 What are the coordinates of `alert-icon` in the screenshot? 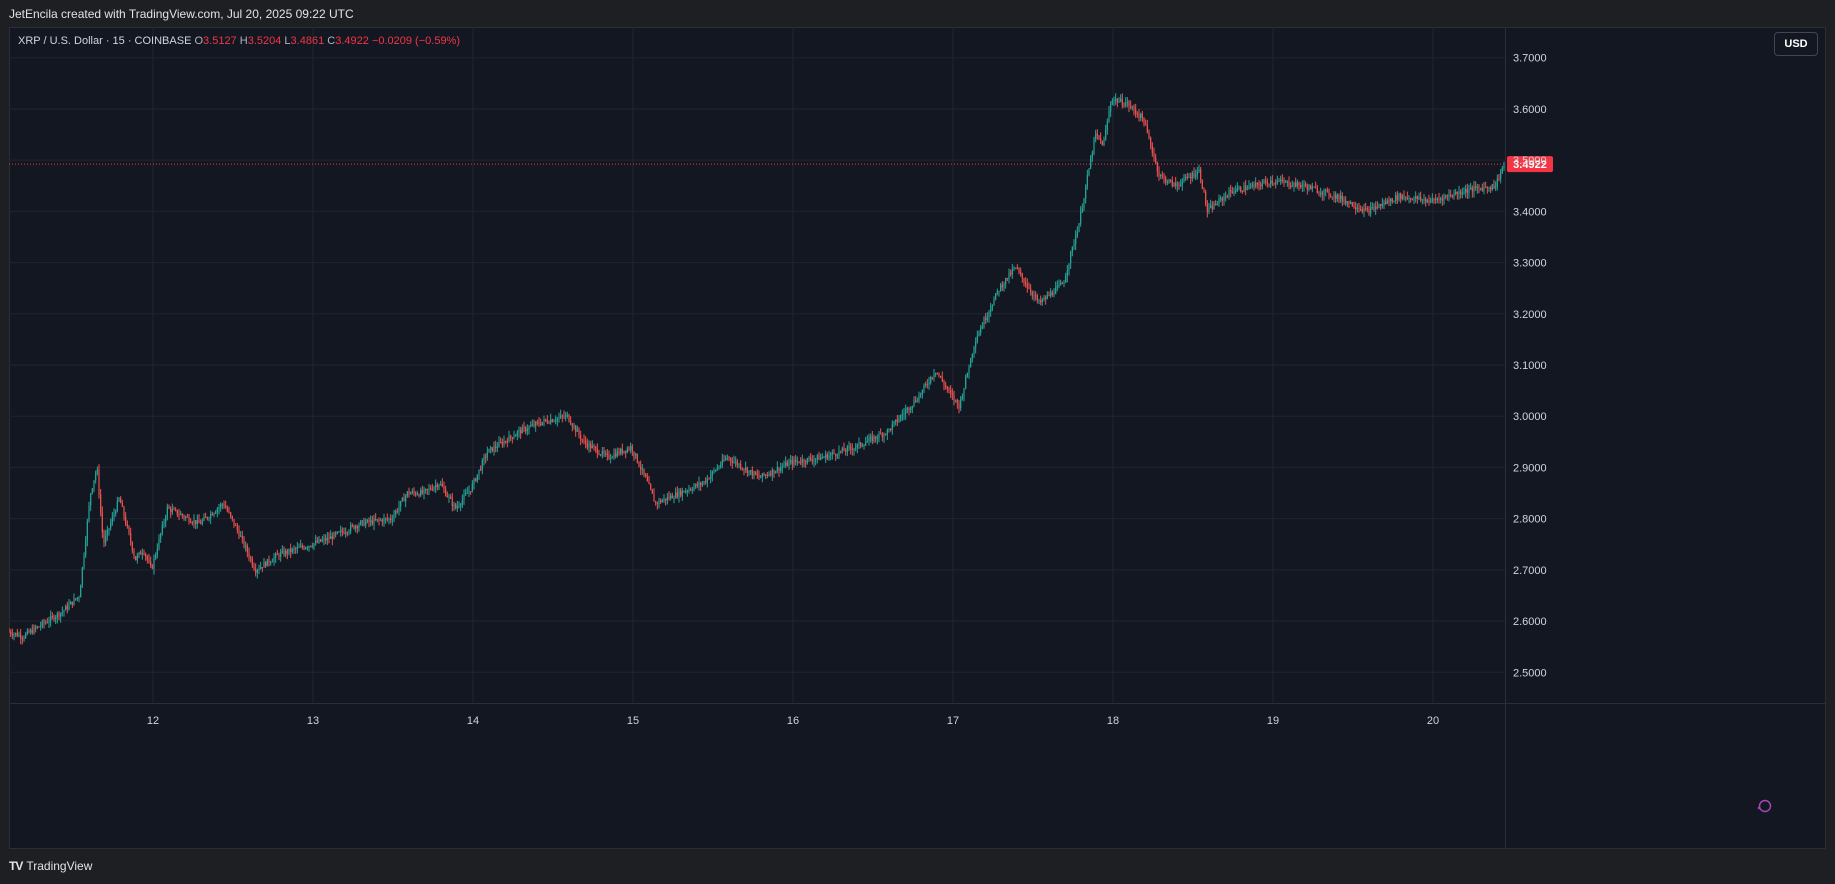 It's located at (1764, 806).